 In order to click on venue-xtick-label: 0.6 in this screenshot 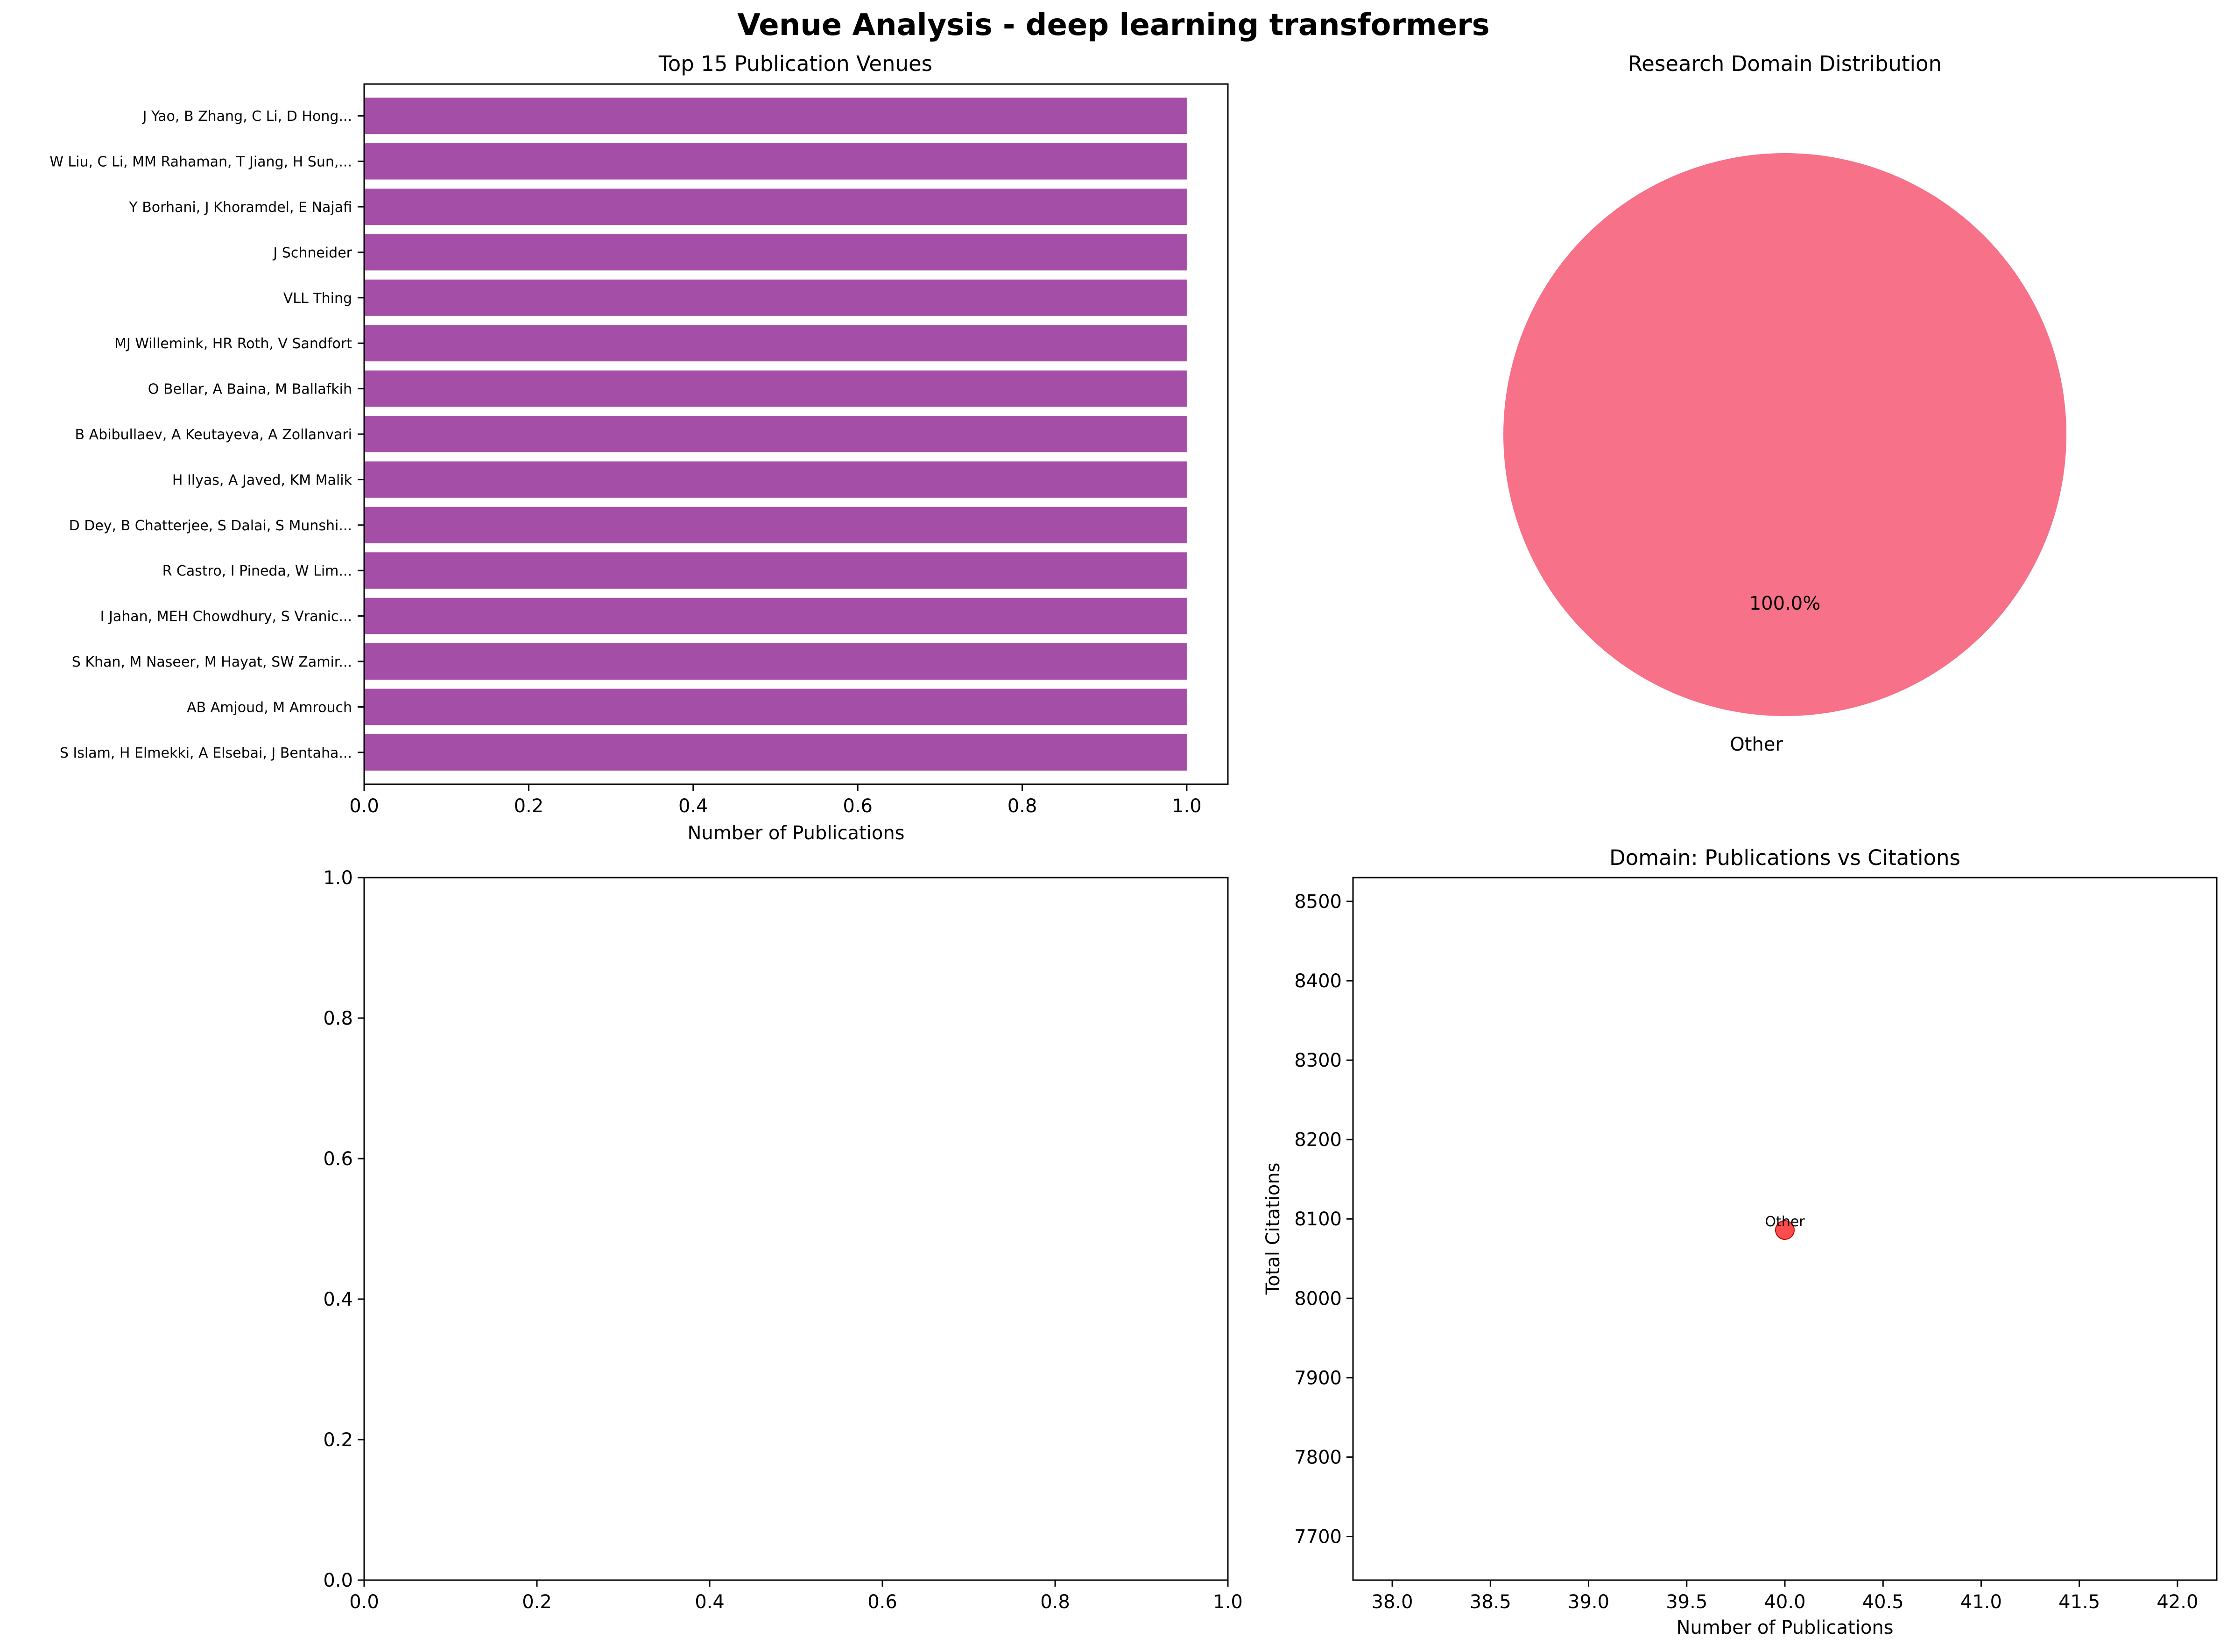, I will do `click(858, 806)`.